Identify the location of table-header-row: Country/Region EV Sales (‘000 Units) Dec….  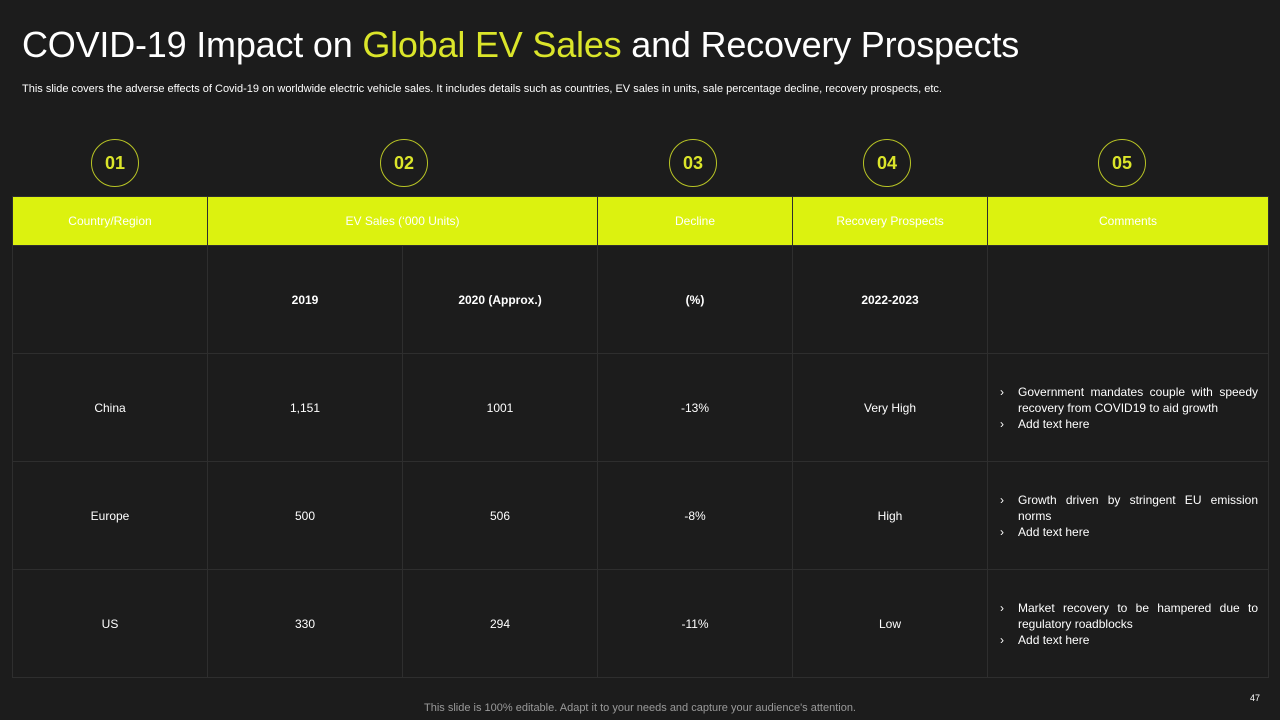
(641, 221).